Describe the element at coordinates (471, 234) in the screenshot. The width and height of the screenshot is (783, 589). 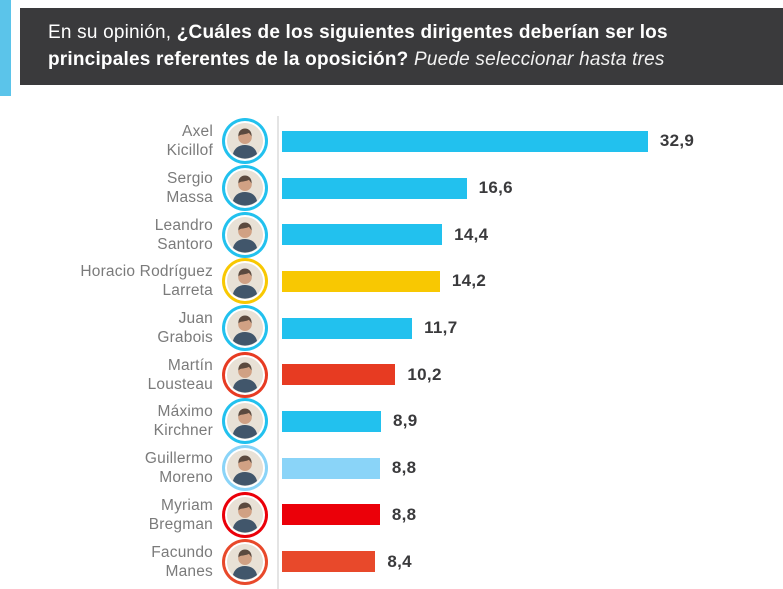
I see `value-label: 14,4` at that location.